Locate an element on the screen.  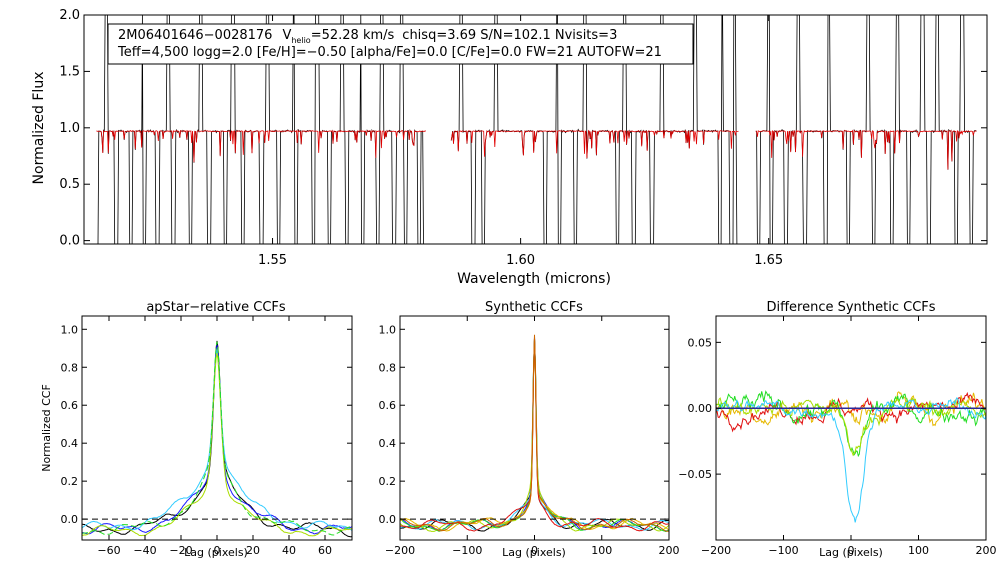
y-tick-label: 1.5 is located at coordinates (69, 71).